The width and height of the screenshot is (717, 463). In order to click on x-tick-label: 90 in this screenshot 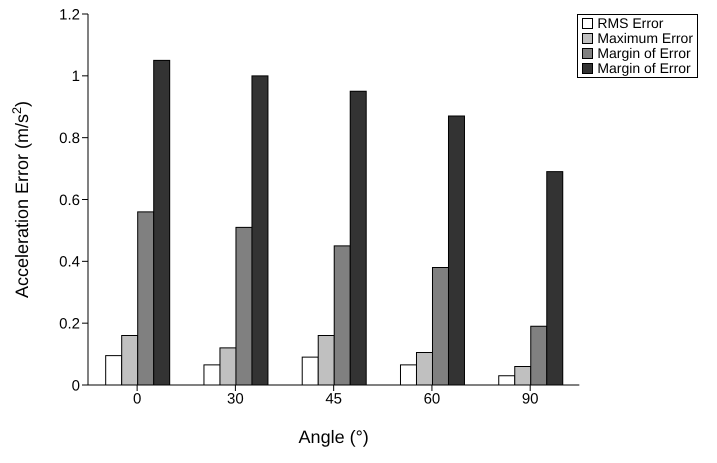, I will do `click(530, 399)`.